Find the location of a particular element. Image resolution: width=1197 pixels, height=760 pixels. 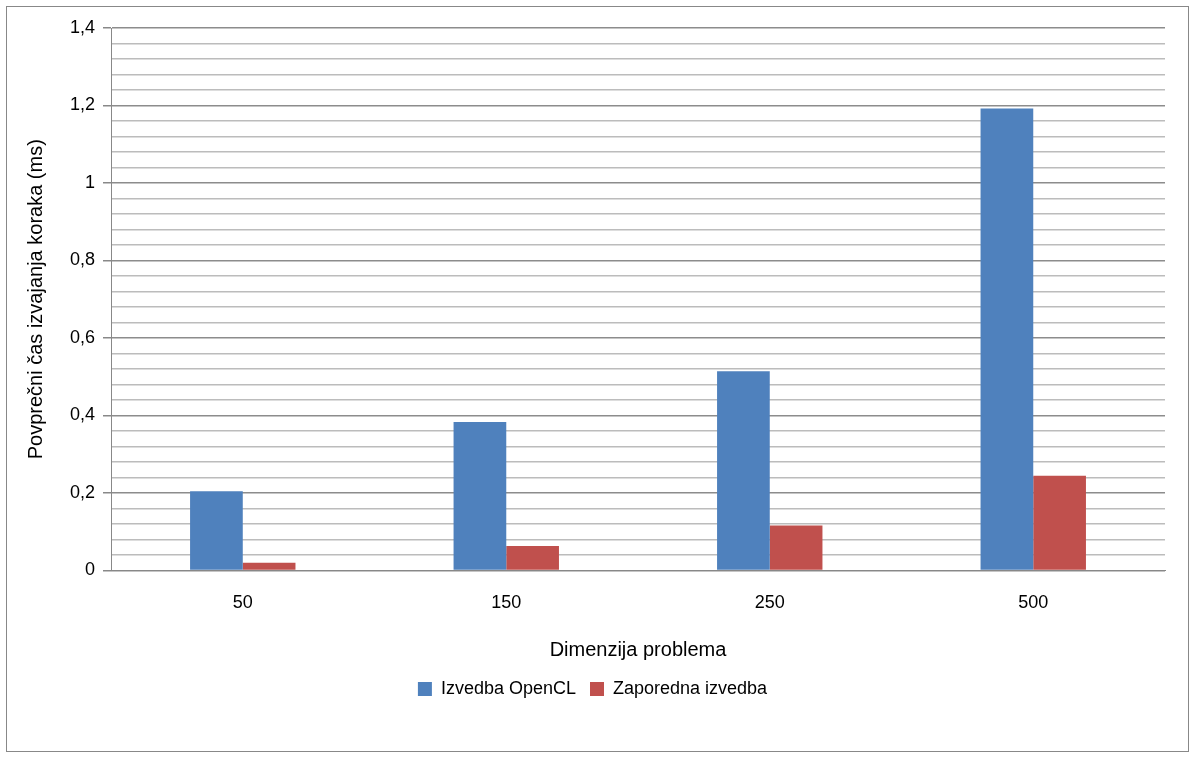

x-axis-title: Dimenzija problema is located at coordinates (638, 648).